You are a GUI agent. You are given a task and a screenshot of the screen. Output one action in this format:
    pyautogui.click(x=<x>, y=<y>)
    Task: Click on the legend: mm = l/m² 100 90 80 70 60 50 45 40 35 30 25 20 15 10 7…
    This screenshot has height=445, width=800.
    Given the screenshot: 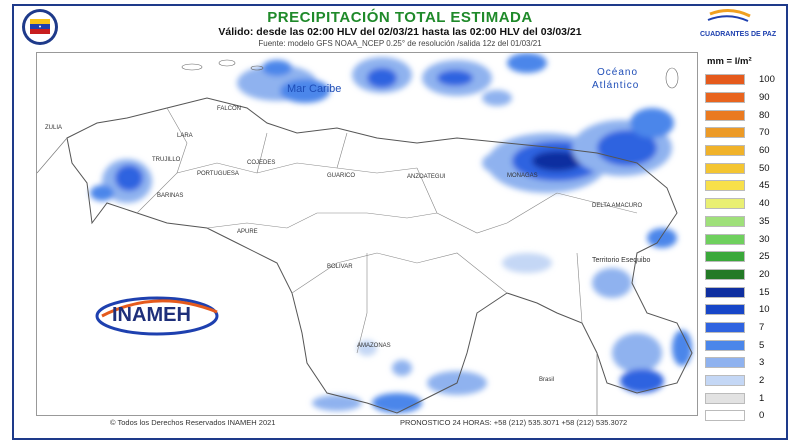 What is the action you would take?
    pyautogui.click(x=744, y=240)
    